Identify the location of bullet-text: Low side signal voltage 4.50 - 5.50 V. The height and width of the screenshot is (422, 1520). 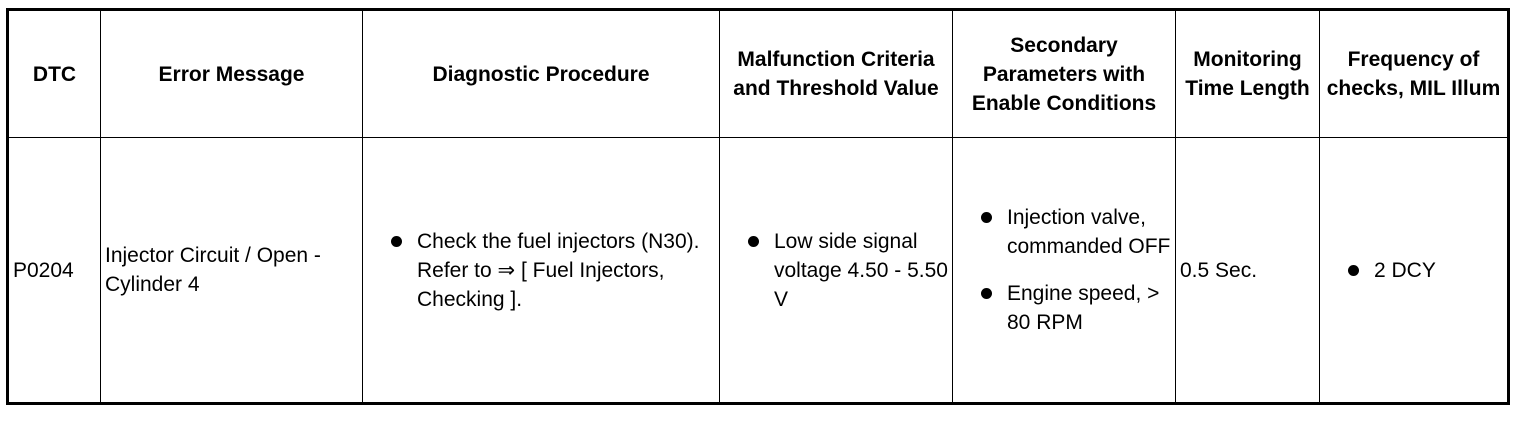
(861, 270).